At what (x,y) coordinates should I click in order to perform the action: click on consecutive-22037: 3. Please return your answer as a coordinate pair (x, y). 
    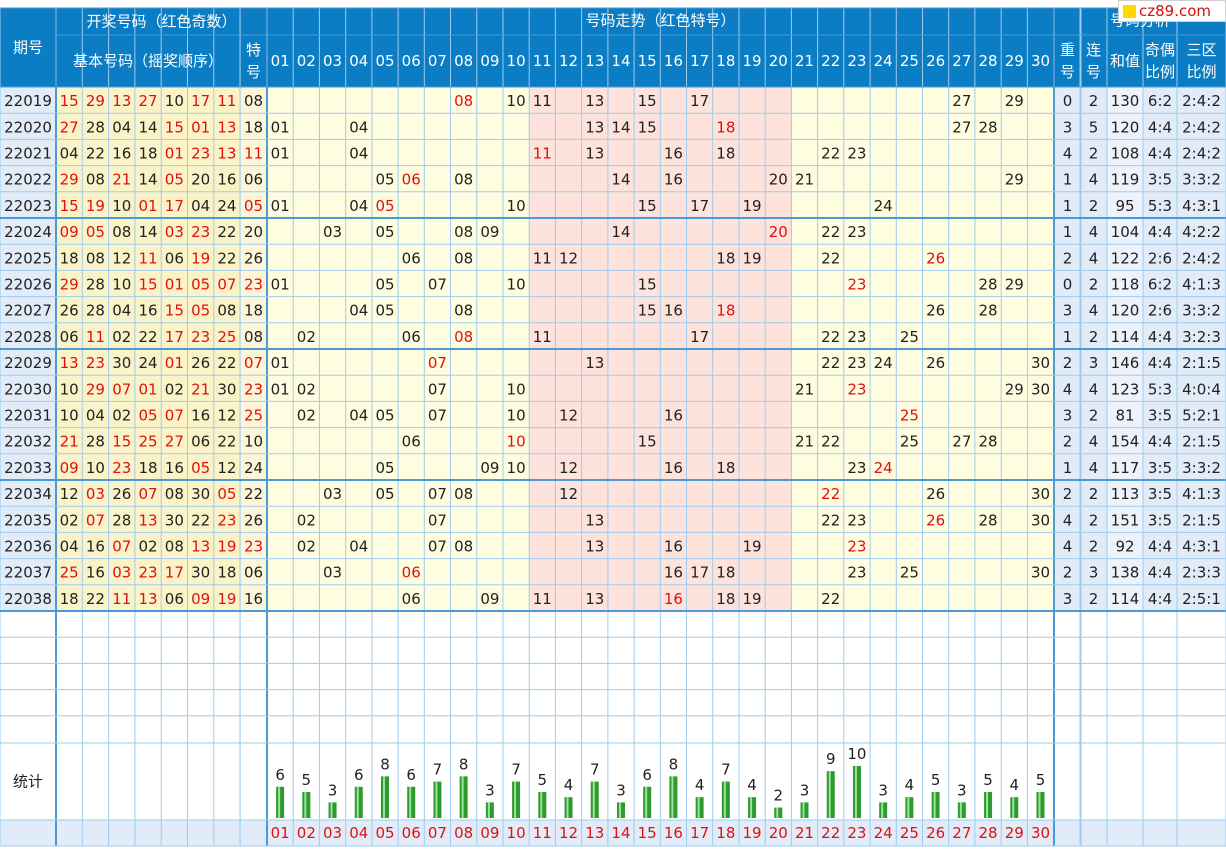
    Looking at the image, I should click on (1094, 573).